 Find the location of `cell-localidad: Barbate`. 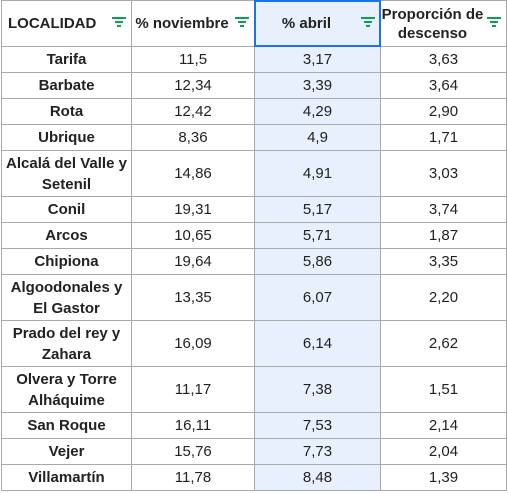

cell-localidad: Barbate is located at coordinates (66, 85).